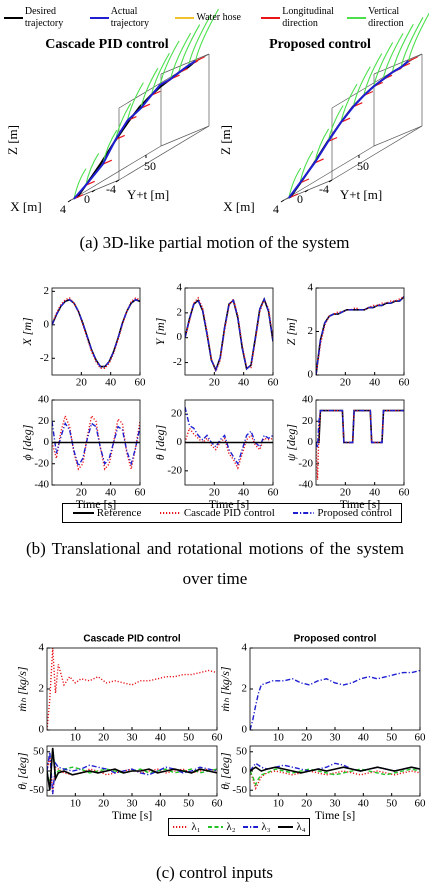  Describe the element at coordinates (131, 639) in the screenshot. I see `chart-title: Cascade PID control` at that location.